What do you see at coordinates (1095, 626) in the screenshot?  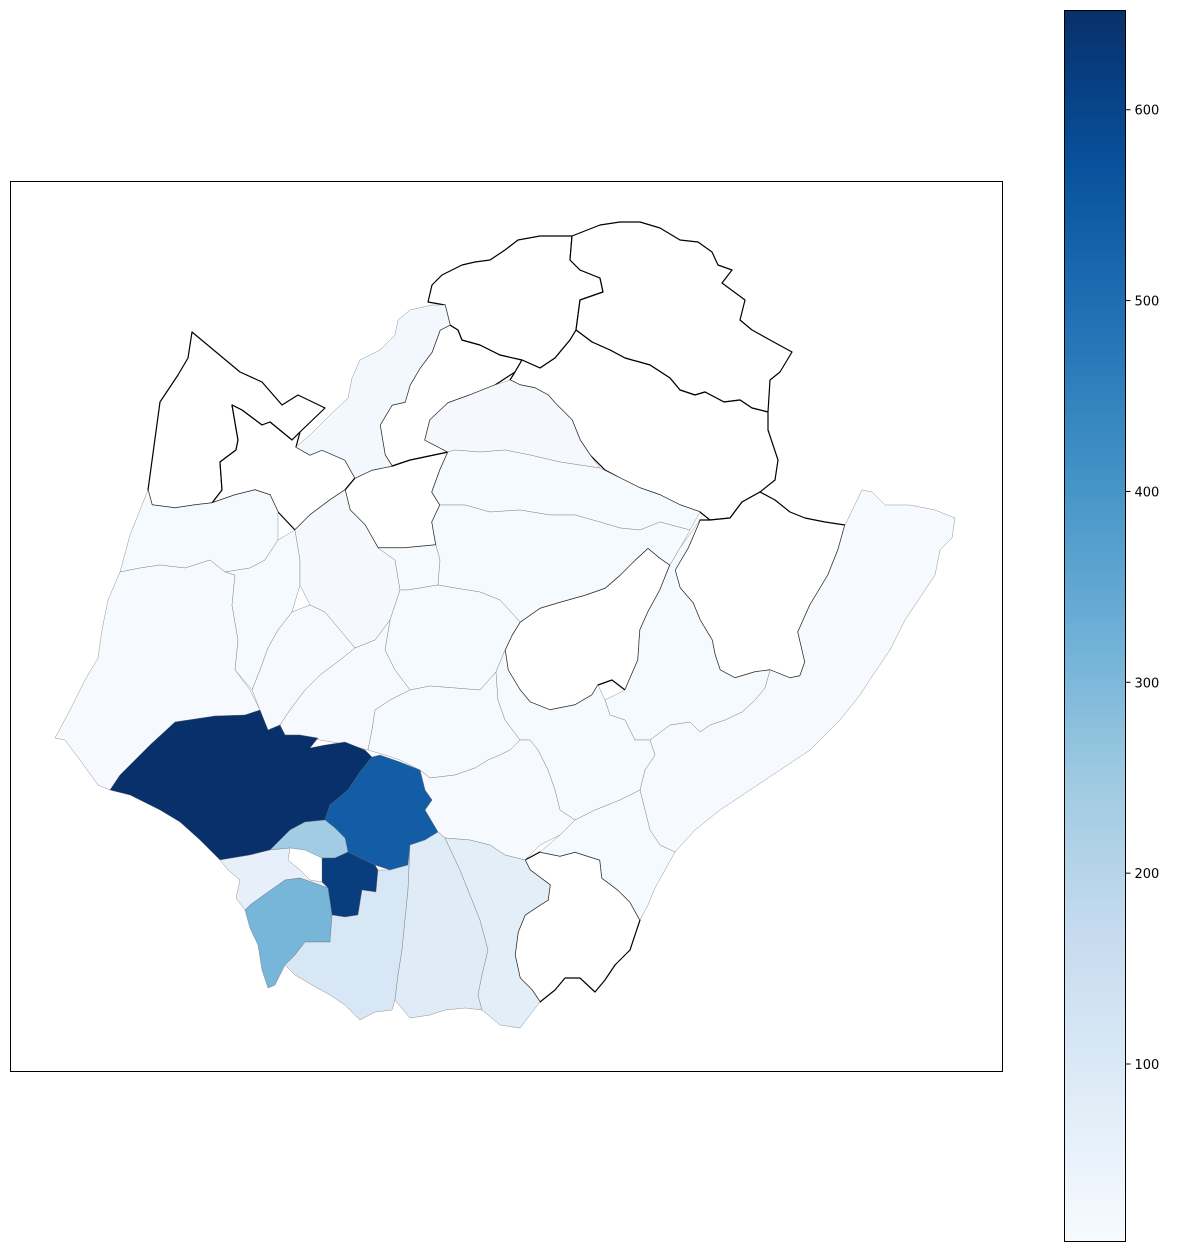 I see `colorbar-gradient` at bounding box center [1095, 626].